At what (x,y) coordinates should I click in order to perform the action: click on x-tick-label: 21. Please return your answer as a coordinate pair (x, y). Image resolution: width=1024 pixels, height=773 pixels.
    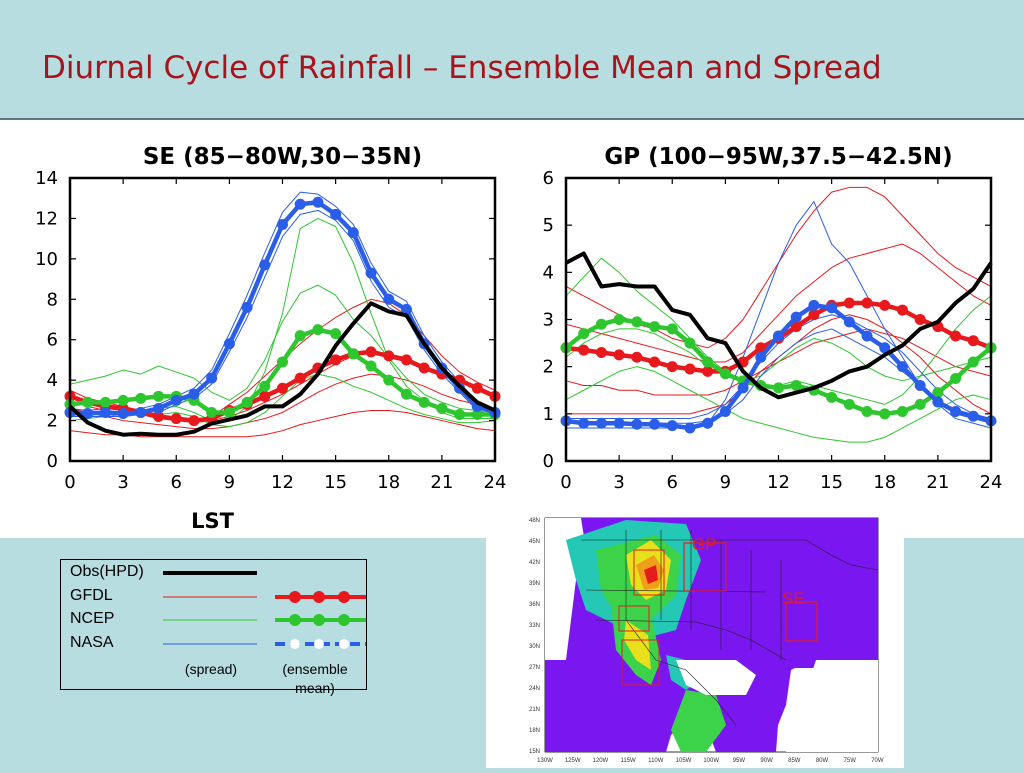
    Looking at the image, I should click on (441, 482).